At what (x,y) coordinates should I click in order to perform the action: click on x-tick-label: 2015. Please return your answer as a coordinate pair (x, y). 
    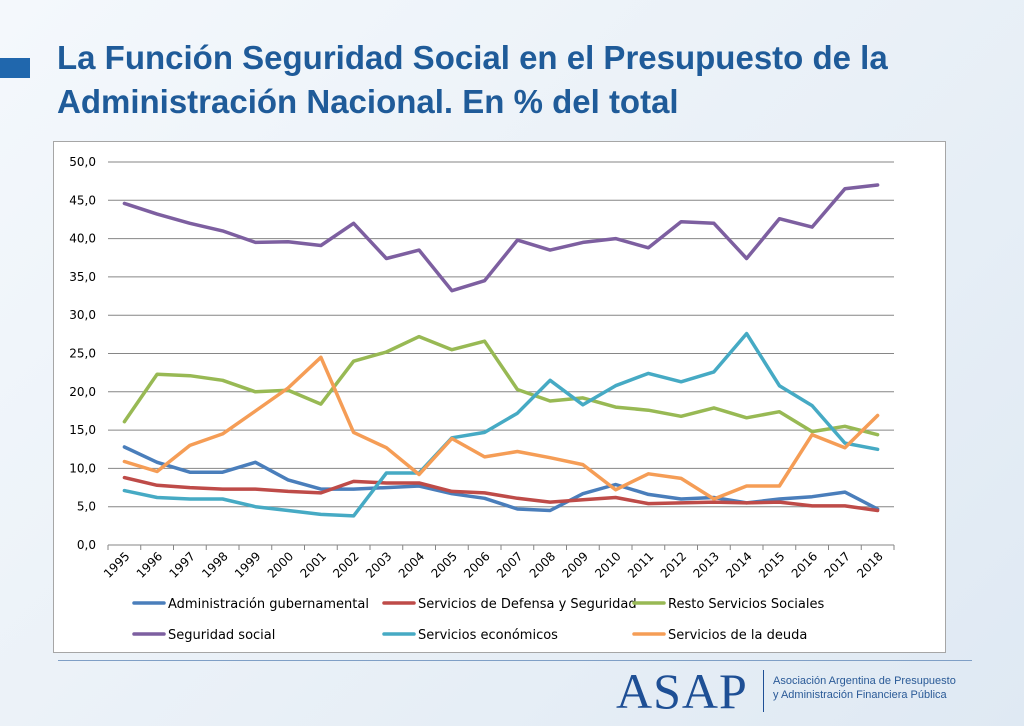
    Looking at the image, I should click on (771, 564).